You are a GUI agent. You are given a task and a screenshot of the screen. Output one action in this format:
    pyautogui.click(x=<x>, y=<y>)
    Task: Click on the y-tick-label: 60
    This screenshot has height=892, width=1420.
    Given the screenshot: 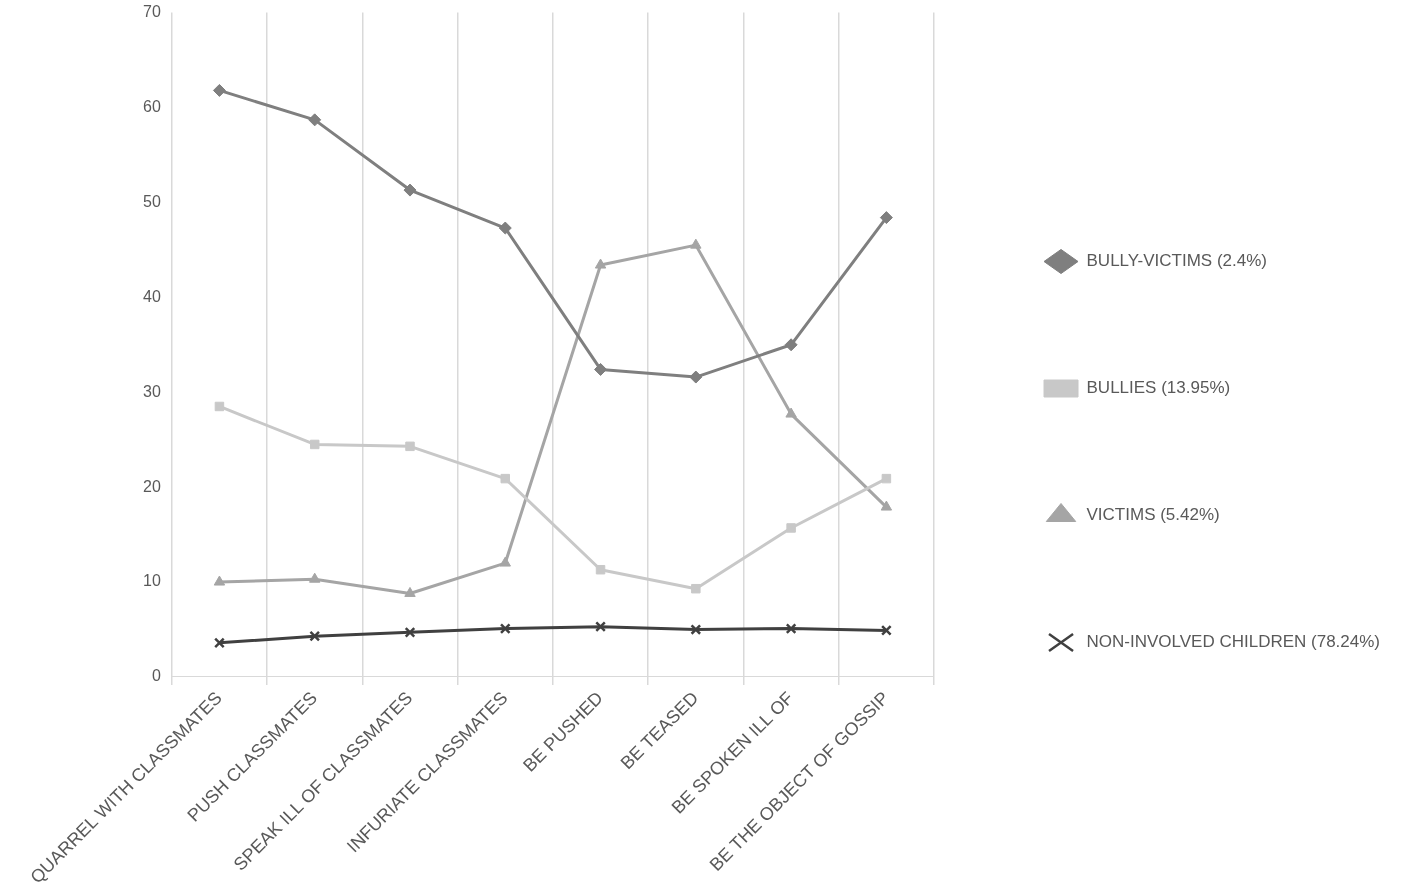 What is the action you would take?
    pyautogui.click(x=152, y=106)
    